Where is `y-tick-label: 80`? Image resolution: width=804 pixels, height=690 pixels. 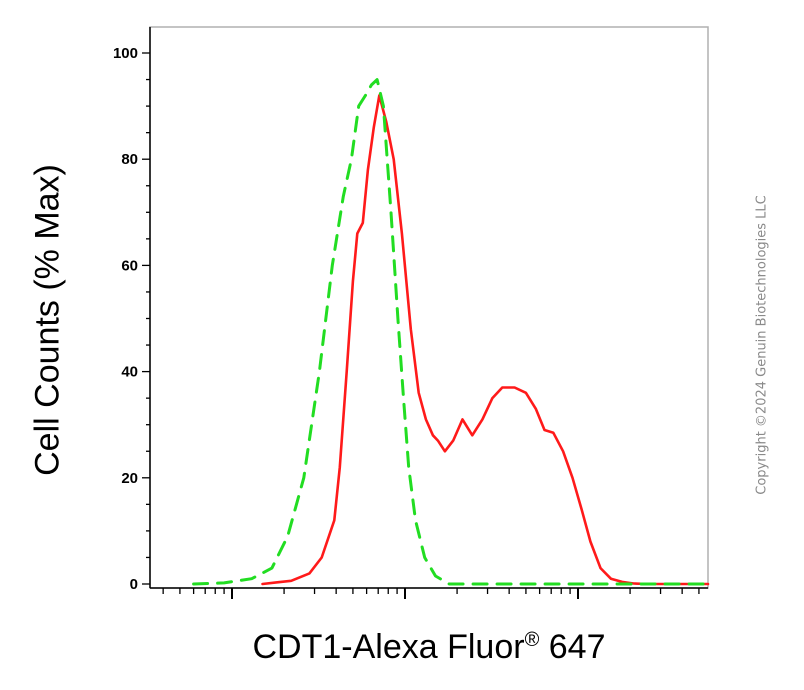
y-tick-label: 80 is located at coordinates (129, 159).